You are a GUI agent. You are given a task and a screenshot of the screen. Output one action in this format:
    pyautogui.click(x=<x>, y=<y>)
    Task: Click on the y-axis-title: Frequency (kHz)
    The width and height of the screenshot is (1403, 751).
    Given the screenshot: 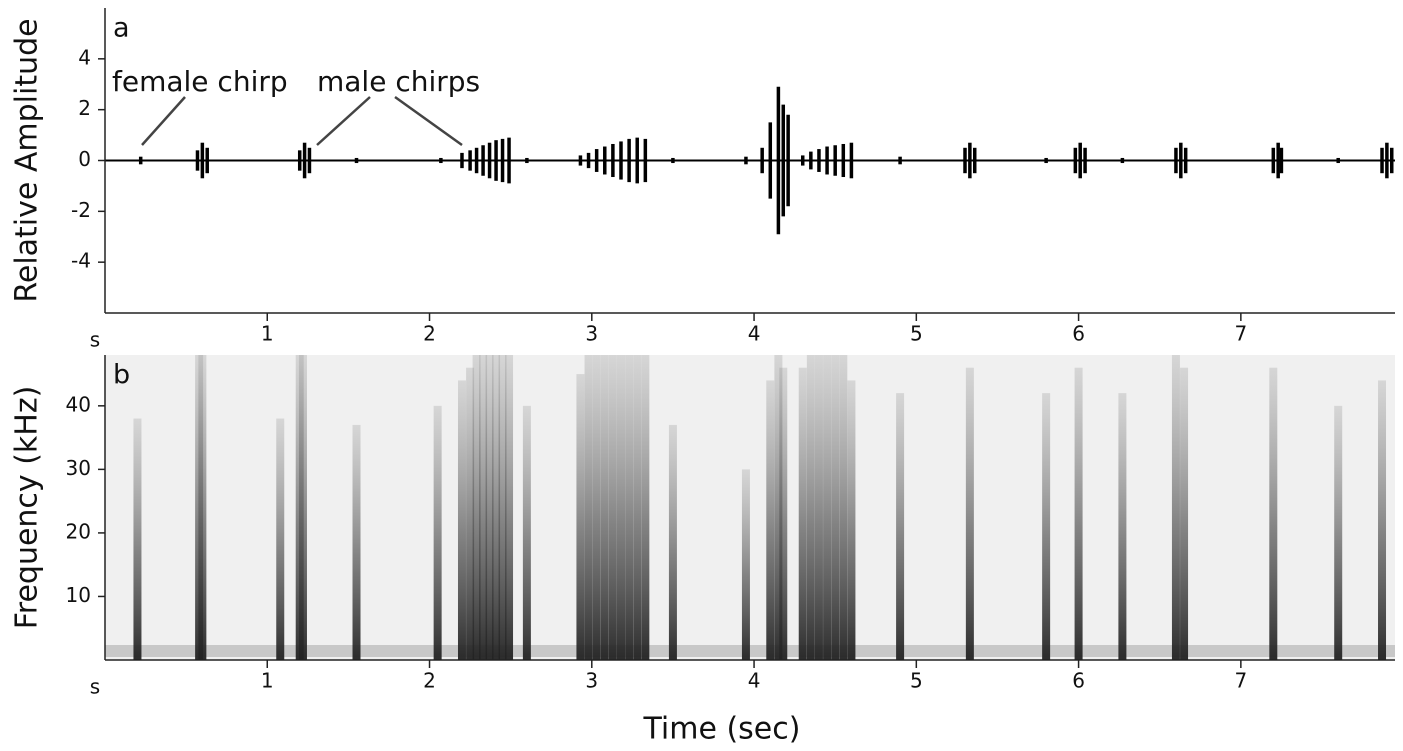 What is the action you would take?
    pyautogui.click(x=27, y=508)
    